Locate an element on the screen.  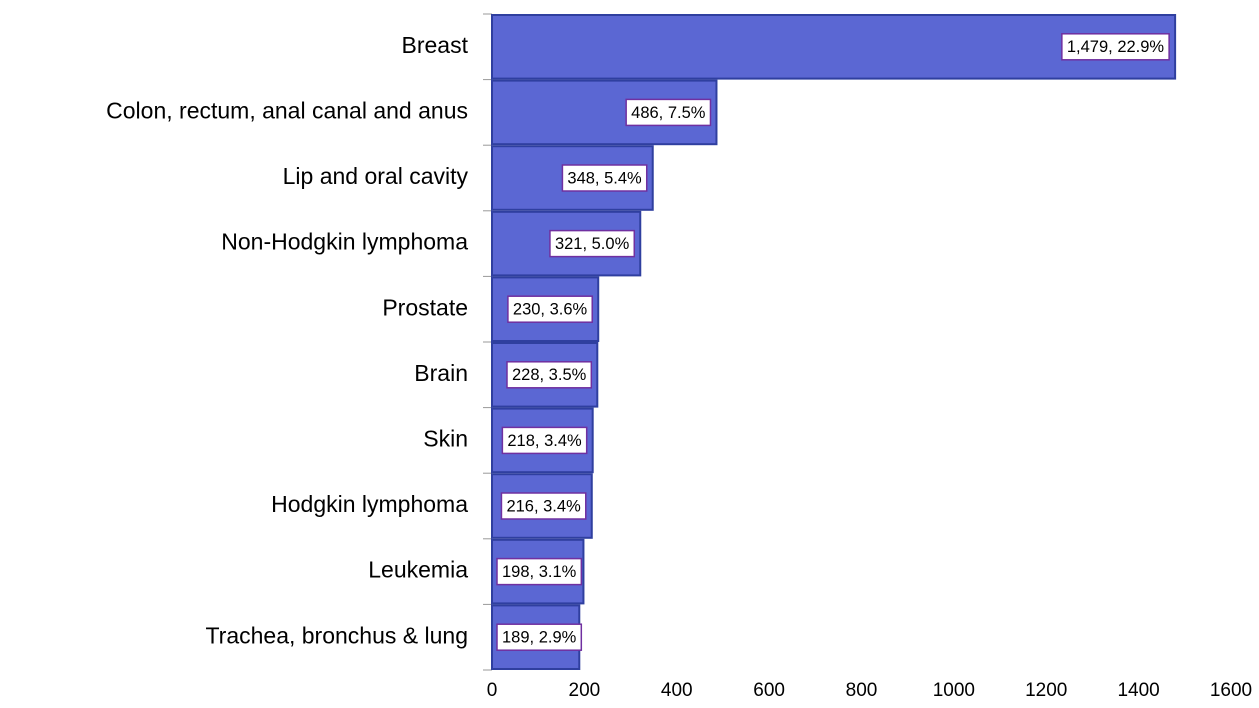
data-label-text: 230, 3.6% is located at coordinates (550, 310).